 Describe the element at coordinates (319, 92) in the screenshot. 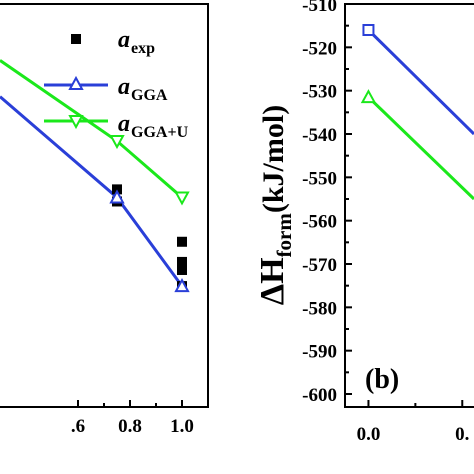

I see `y-tick-label: -530` at that location.